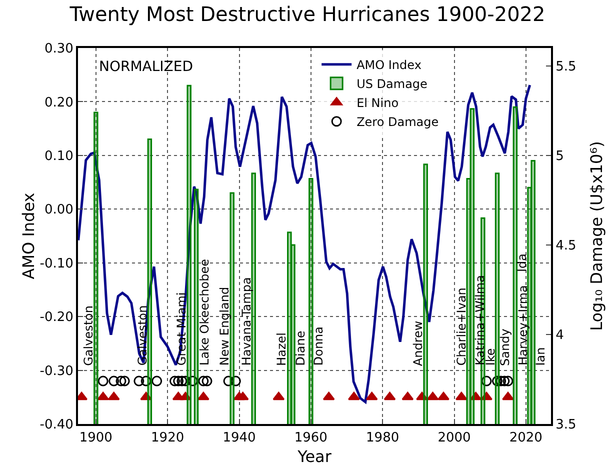 The image size is (615, 467). Describe the element at coordinates (566, 66) in the screenshot. I see `y2-tick-label: 5.5` at that location.